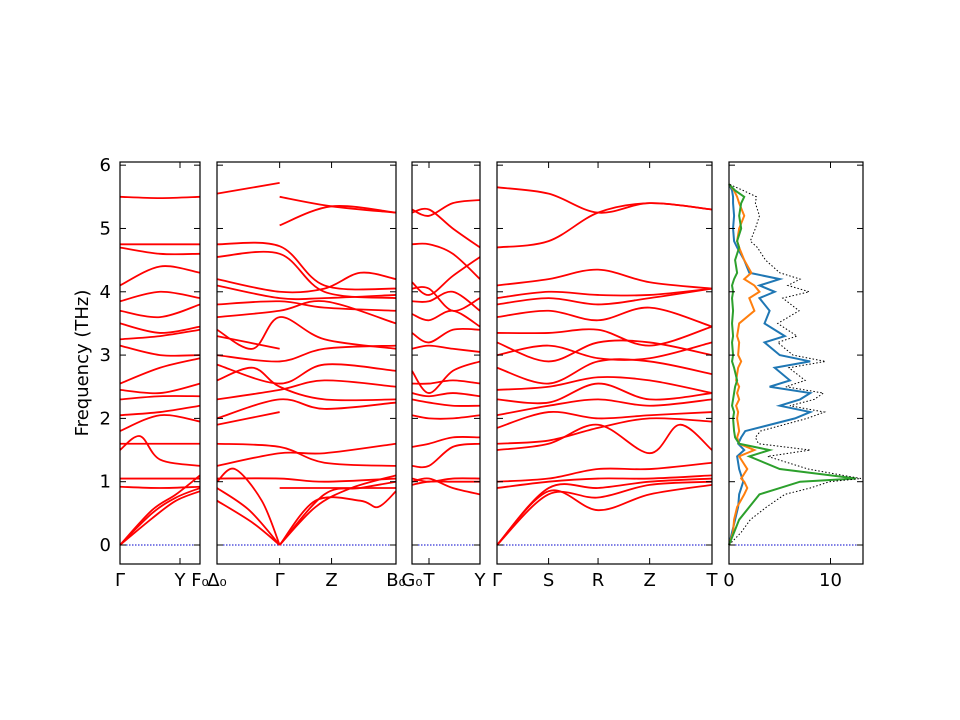  I want to click on x-tick-label-2: F₀, so click(200, 580).